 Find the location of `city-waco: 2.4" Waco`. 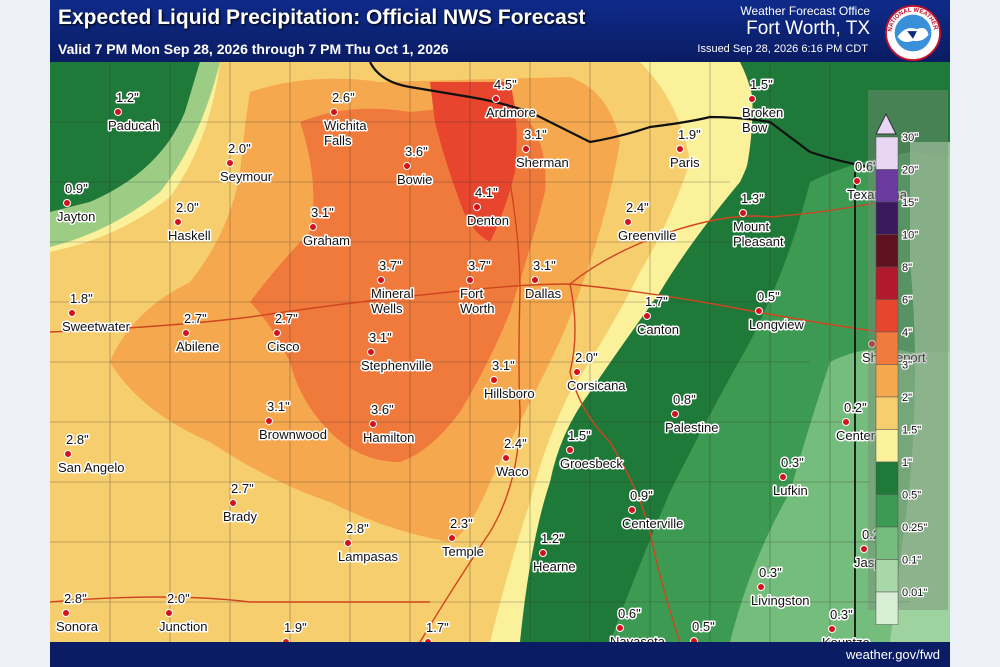

city-waco: 2.4" Waco is located at coordinates (513, 458).